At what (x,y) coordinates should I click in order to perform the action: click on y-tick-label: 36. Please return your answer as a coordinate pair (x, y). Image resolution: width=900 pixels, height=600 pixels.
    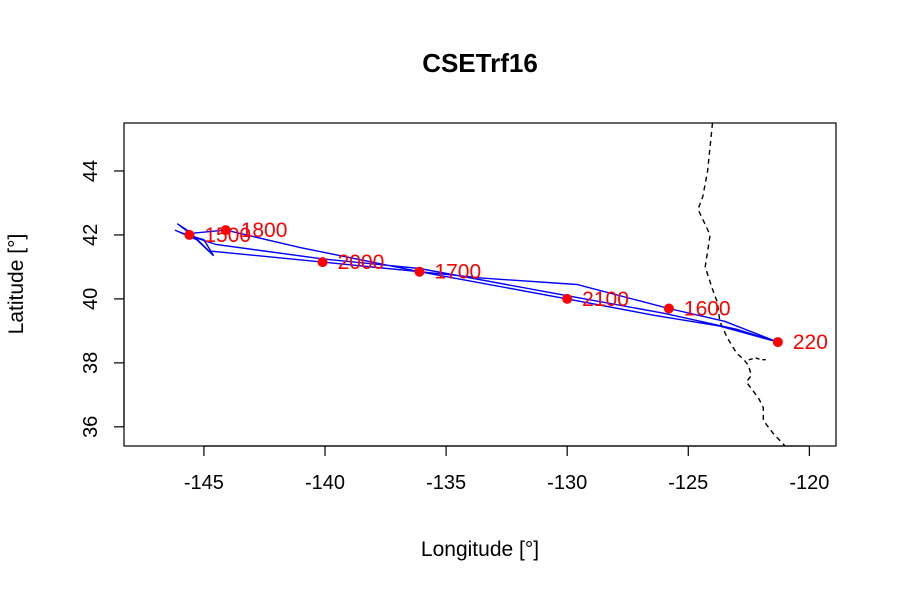
    Looking at the image, I should click on (91, 427).